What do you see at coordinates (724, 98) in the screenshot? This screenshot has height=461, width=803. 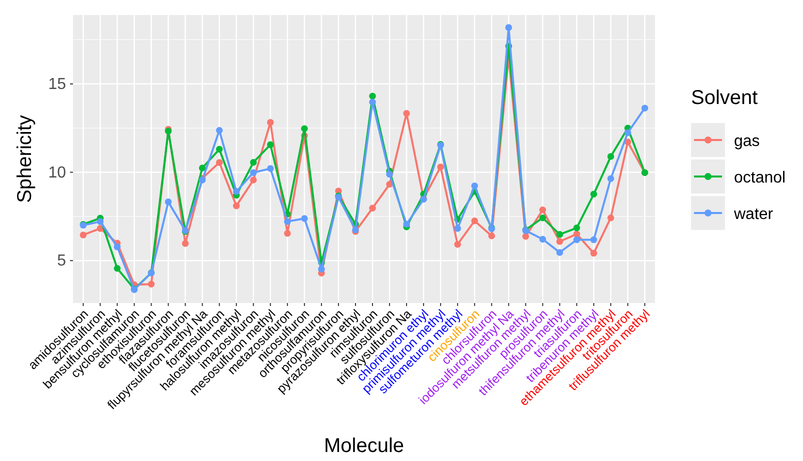 I see `legend-title: Solvent` at bounding box center [724, 98].